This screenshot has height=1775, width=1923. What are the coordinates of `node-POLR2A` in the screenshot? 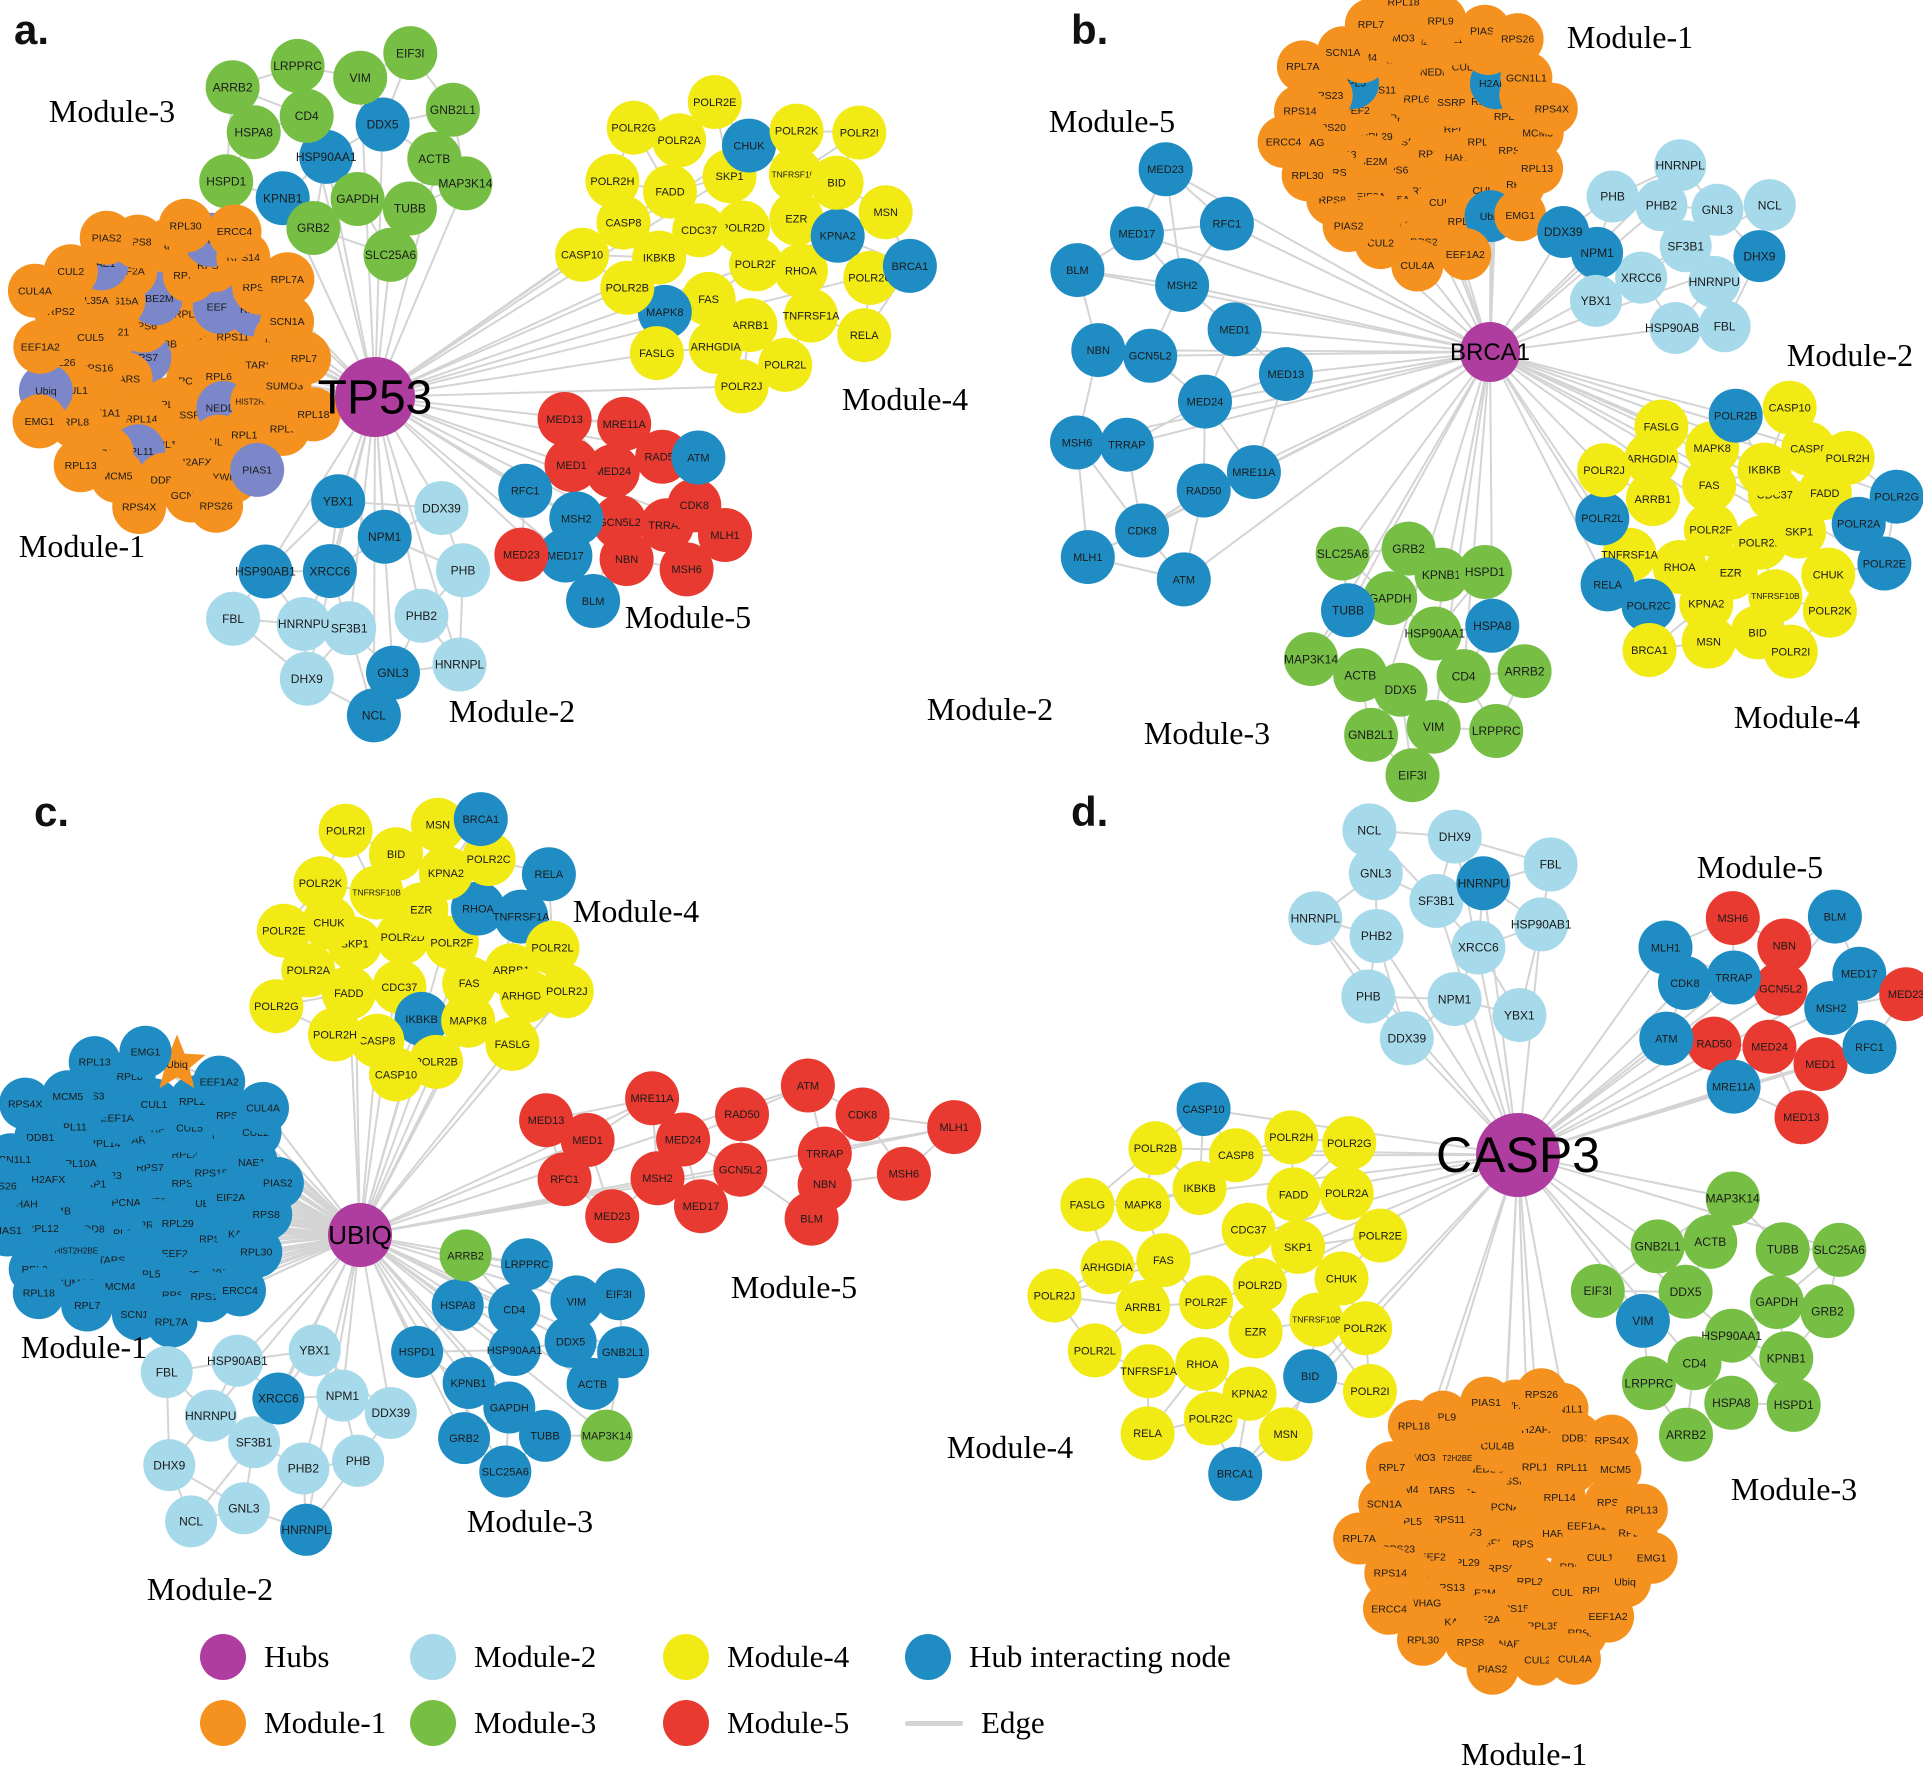 It's located at (1346, 1193).